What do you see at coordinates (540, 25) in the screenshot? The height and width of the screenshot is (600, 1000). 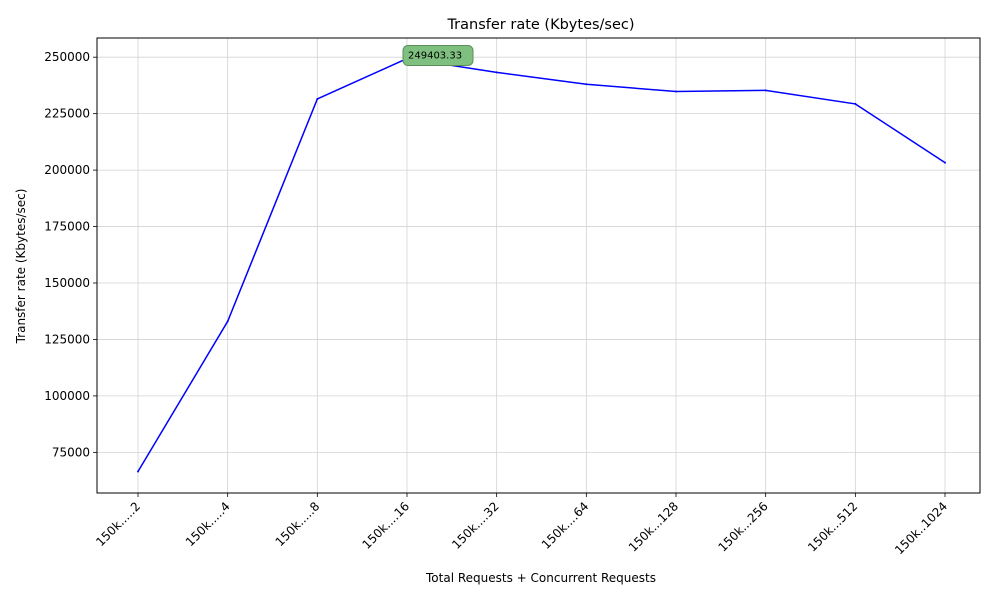 I see `chart-title: Transfer rate (Kbytes/sec)` at bounding box center [540, 25].